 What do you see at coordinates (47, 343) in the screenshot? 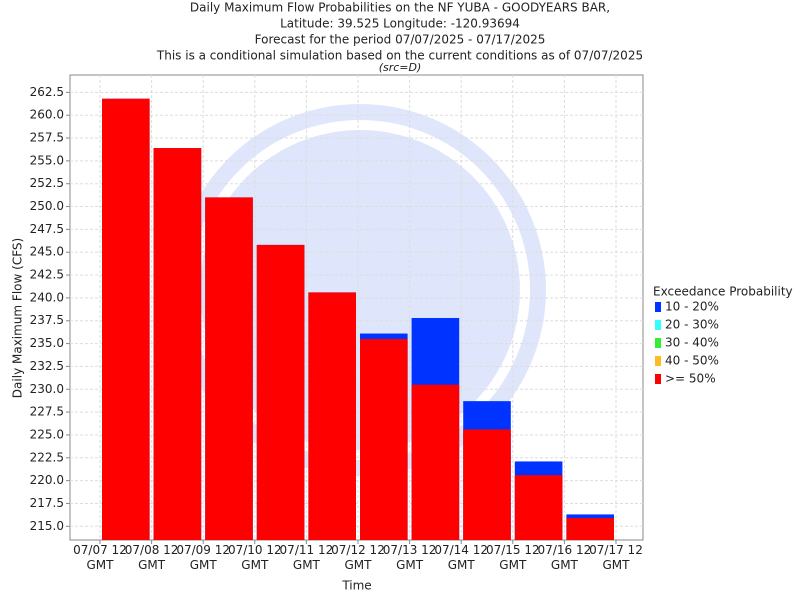
I see `y-tick-label: 235.0` at bounding box center [47, 343].